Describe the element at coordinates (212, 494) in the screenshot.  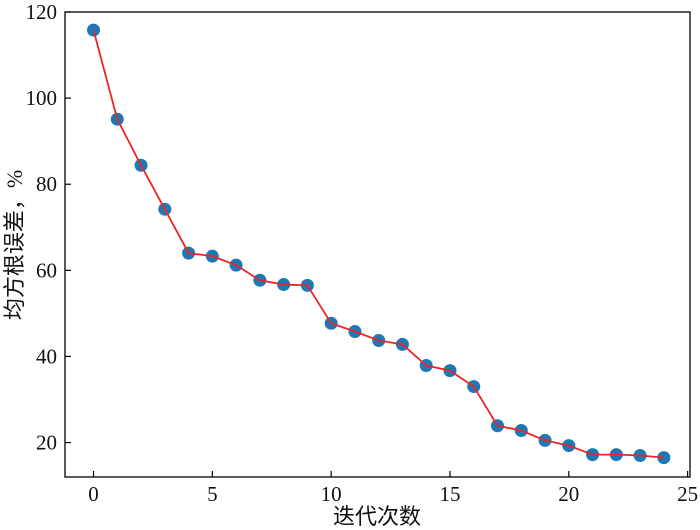
I see `x-tick-label-5: 5` at that location.